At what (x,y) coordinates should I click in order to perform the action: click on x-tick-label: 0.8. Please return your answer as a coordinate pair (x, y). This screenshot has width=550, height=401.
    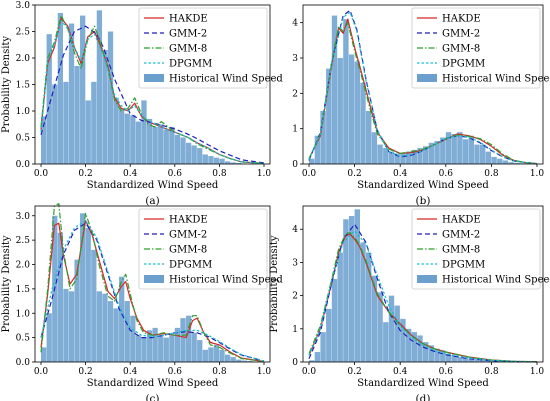
    Looking at the image, I should click on (491, 372).